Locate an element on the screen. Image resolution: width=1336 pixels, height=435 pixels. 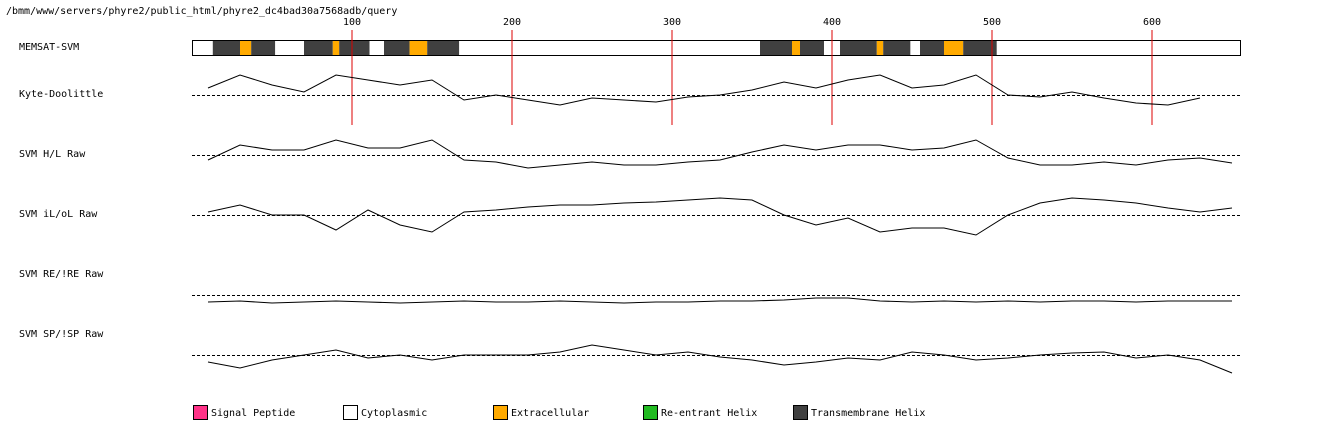
legend-label: Transmembrane Helix is located at coordinates (868, 413).